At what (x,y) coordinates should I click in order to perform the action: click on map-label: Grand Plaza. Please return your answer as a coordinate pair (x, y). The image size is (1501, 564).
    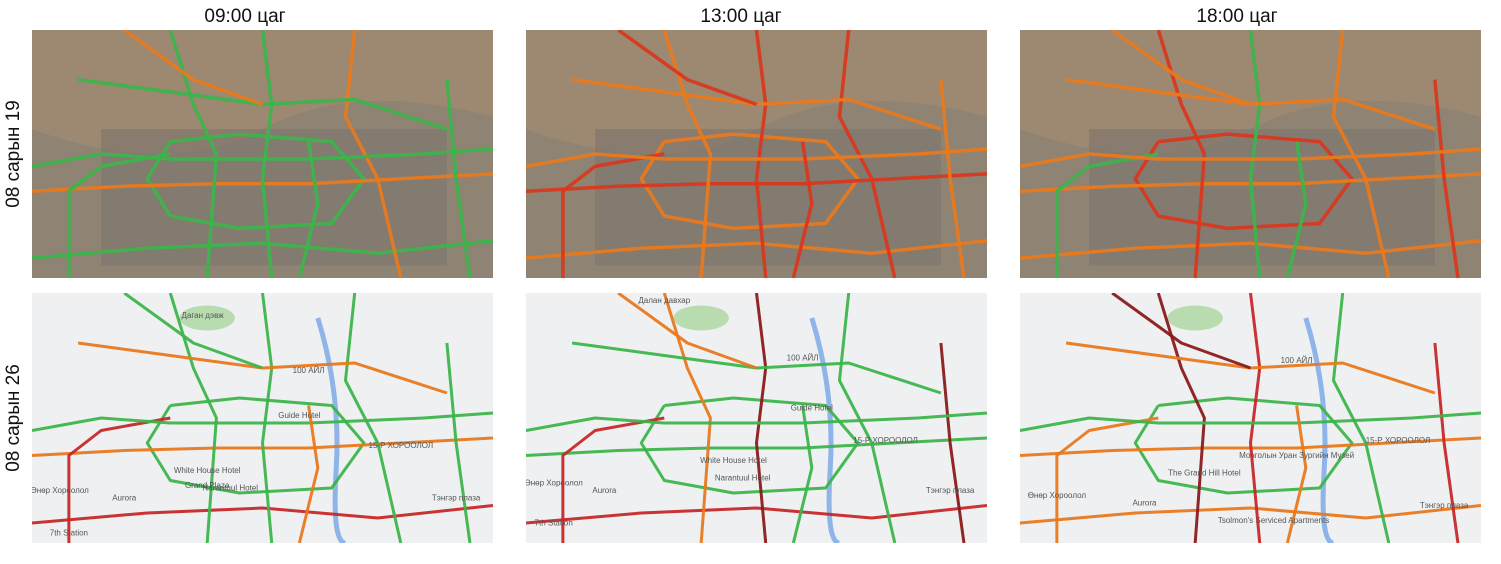
    Looking at the image, I should click on (207, 485).